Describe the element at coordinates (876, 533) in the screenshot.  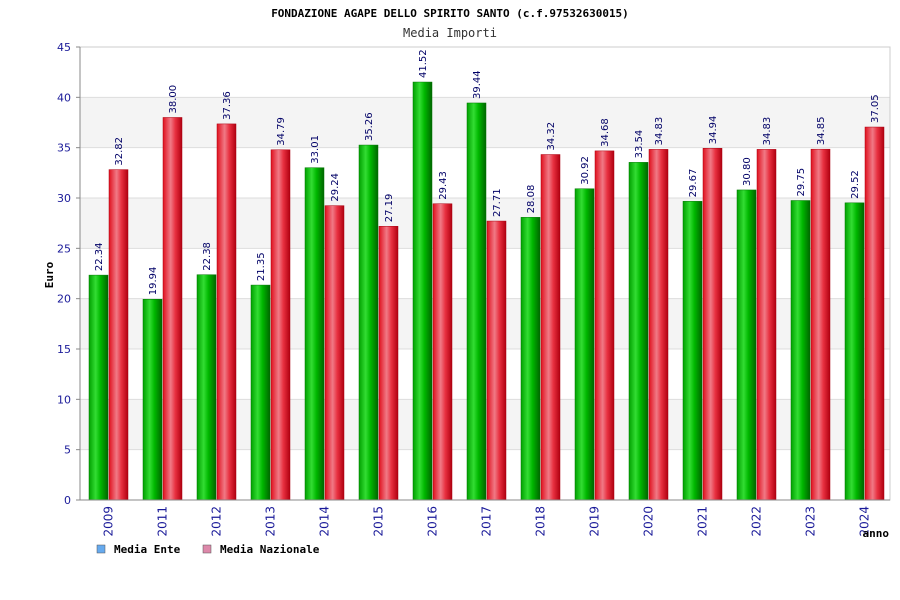
I see `x-axis-label: anno` at that location.